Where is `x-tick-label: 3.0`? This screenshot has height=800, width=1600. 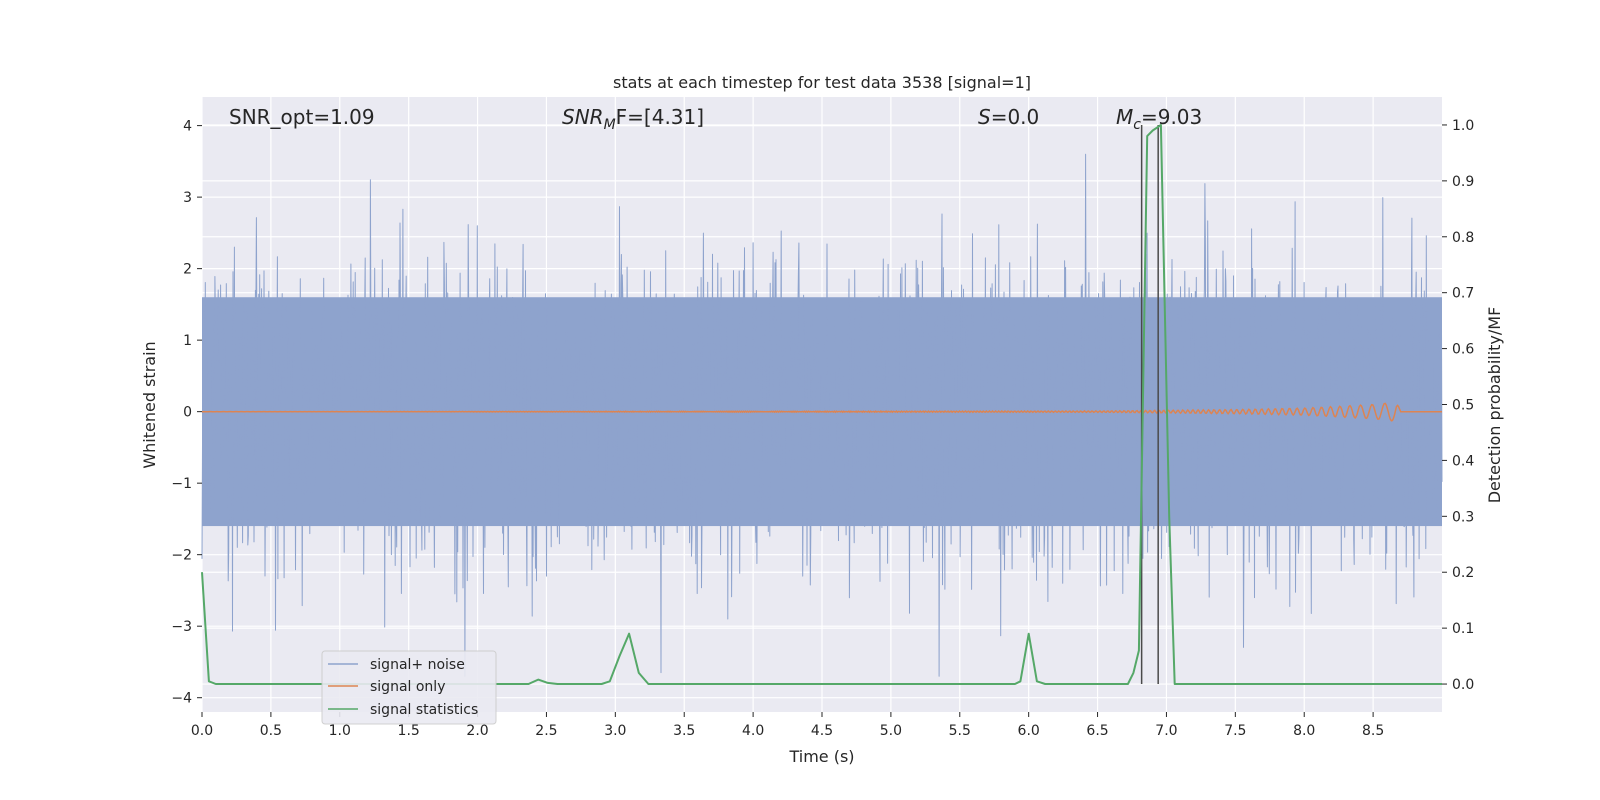
x-tick-label: 3.0 is located at coordinates (615, 731).